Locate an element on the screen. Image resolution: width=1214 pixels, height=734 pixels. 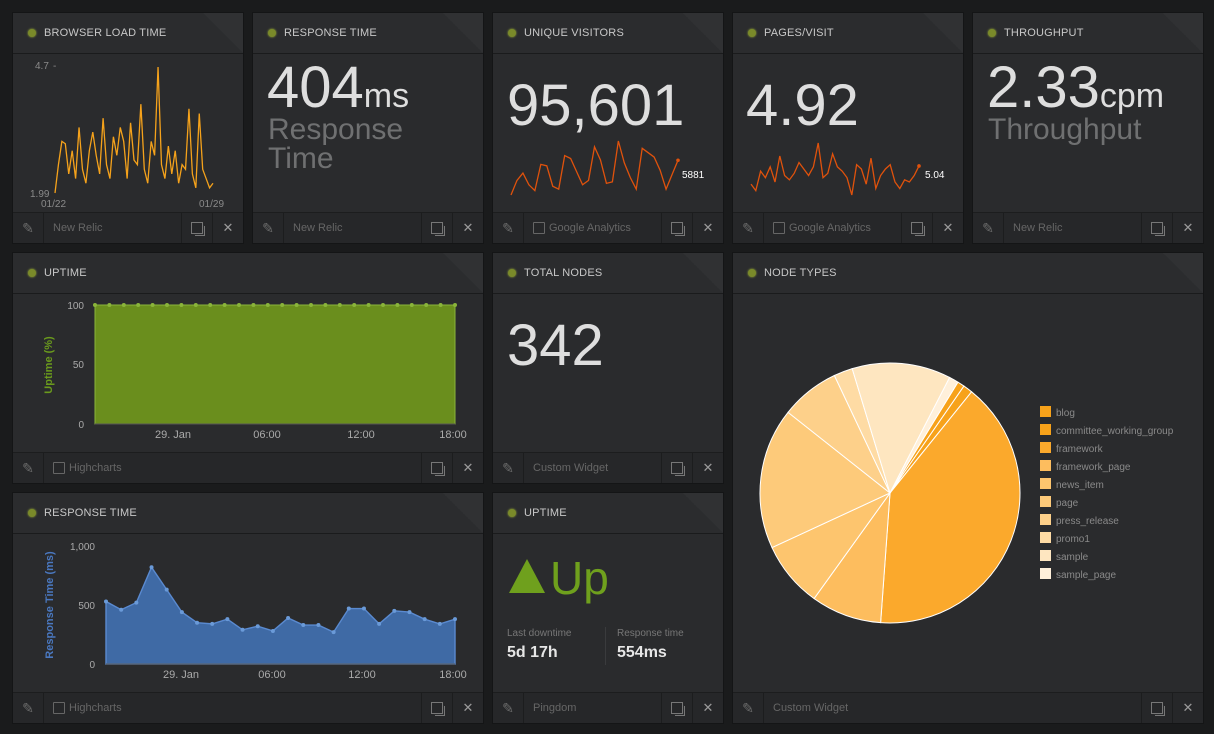
y-tick: 0 is located at coordinates (92, 665).